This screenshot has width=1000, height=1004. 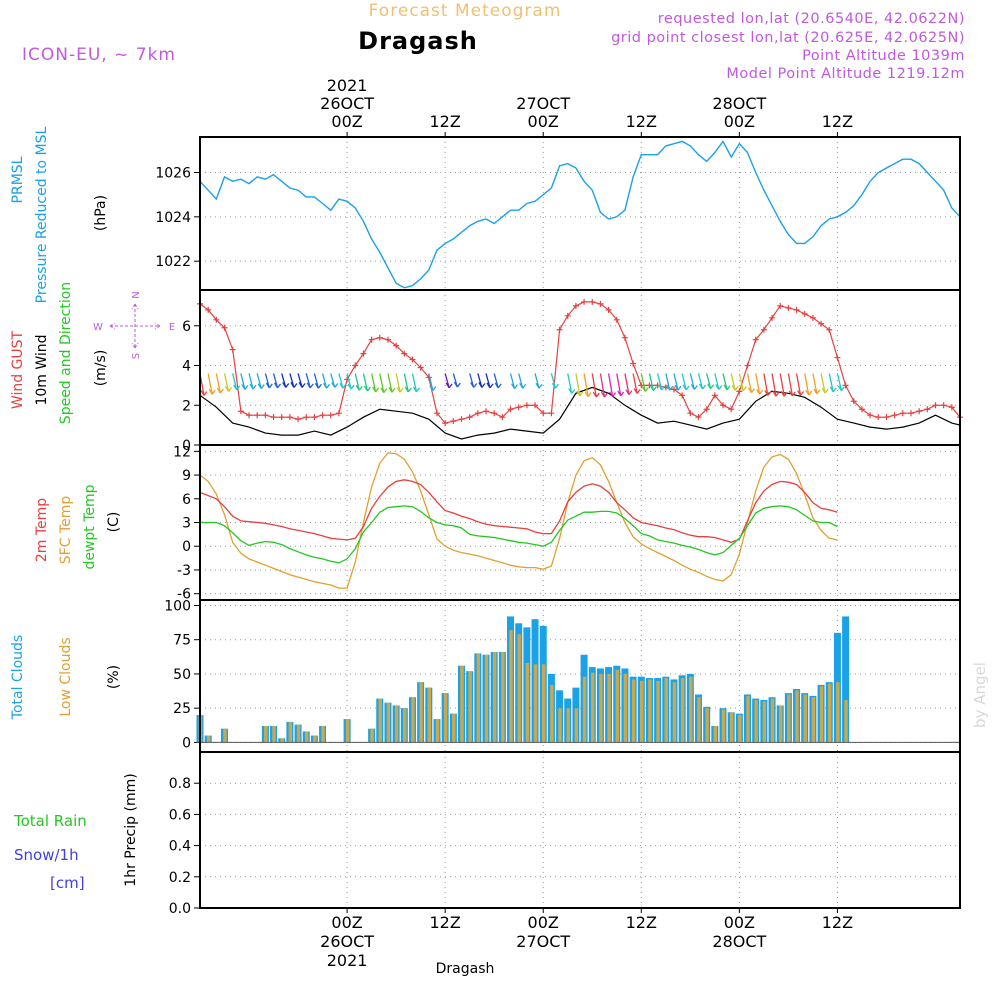 What do you see at coordinates (180, 847) in the screenshot?
I see `precip-ytick-label: 0.4` at bounding box center [180, 847].